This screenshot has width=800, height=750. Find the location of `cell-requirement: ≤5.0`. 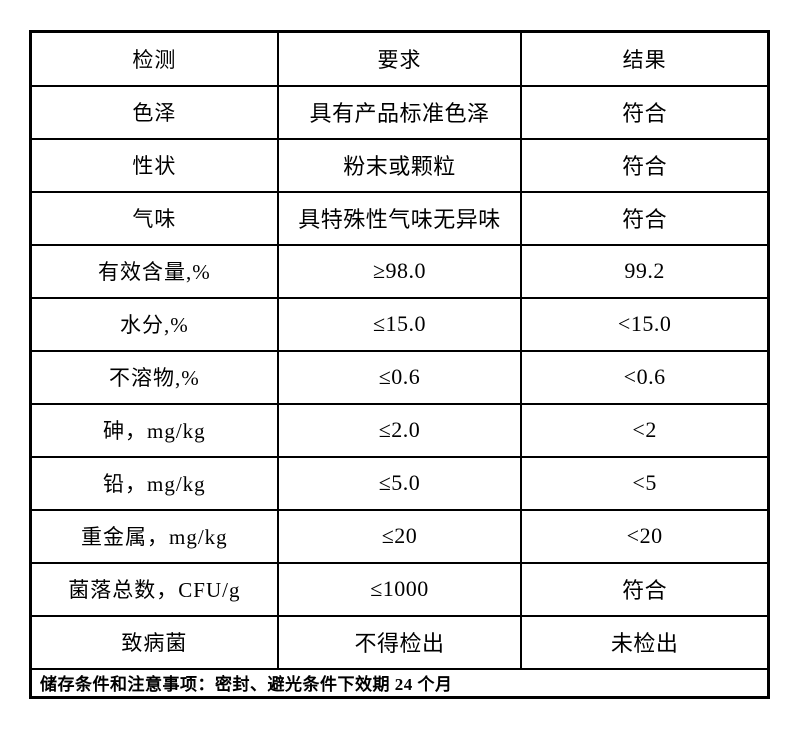

cell-requirement: ≤5.0 is located at coordinates (399, 483).